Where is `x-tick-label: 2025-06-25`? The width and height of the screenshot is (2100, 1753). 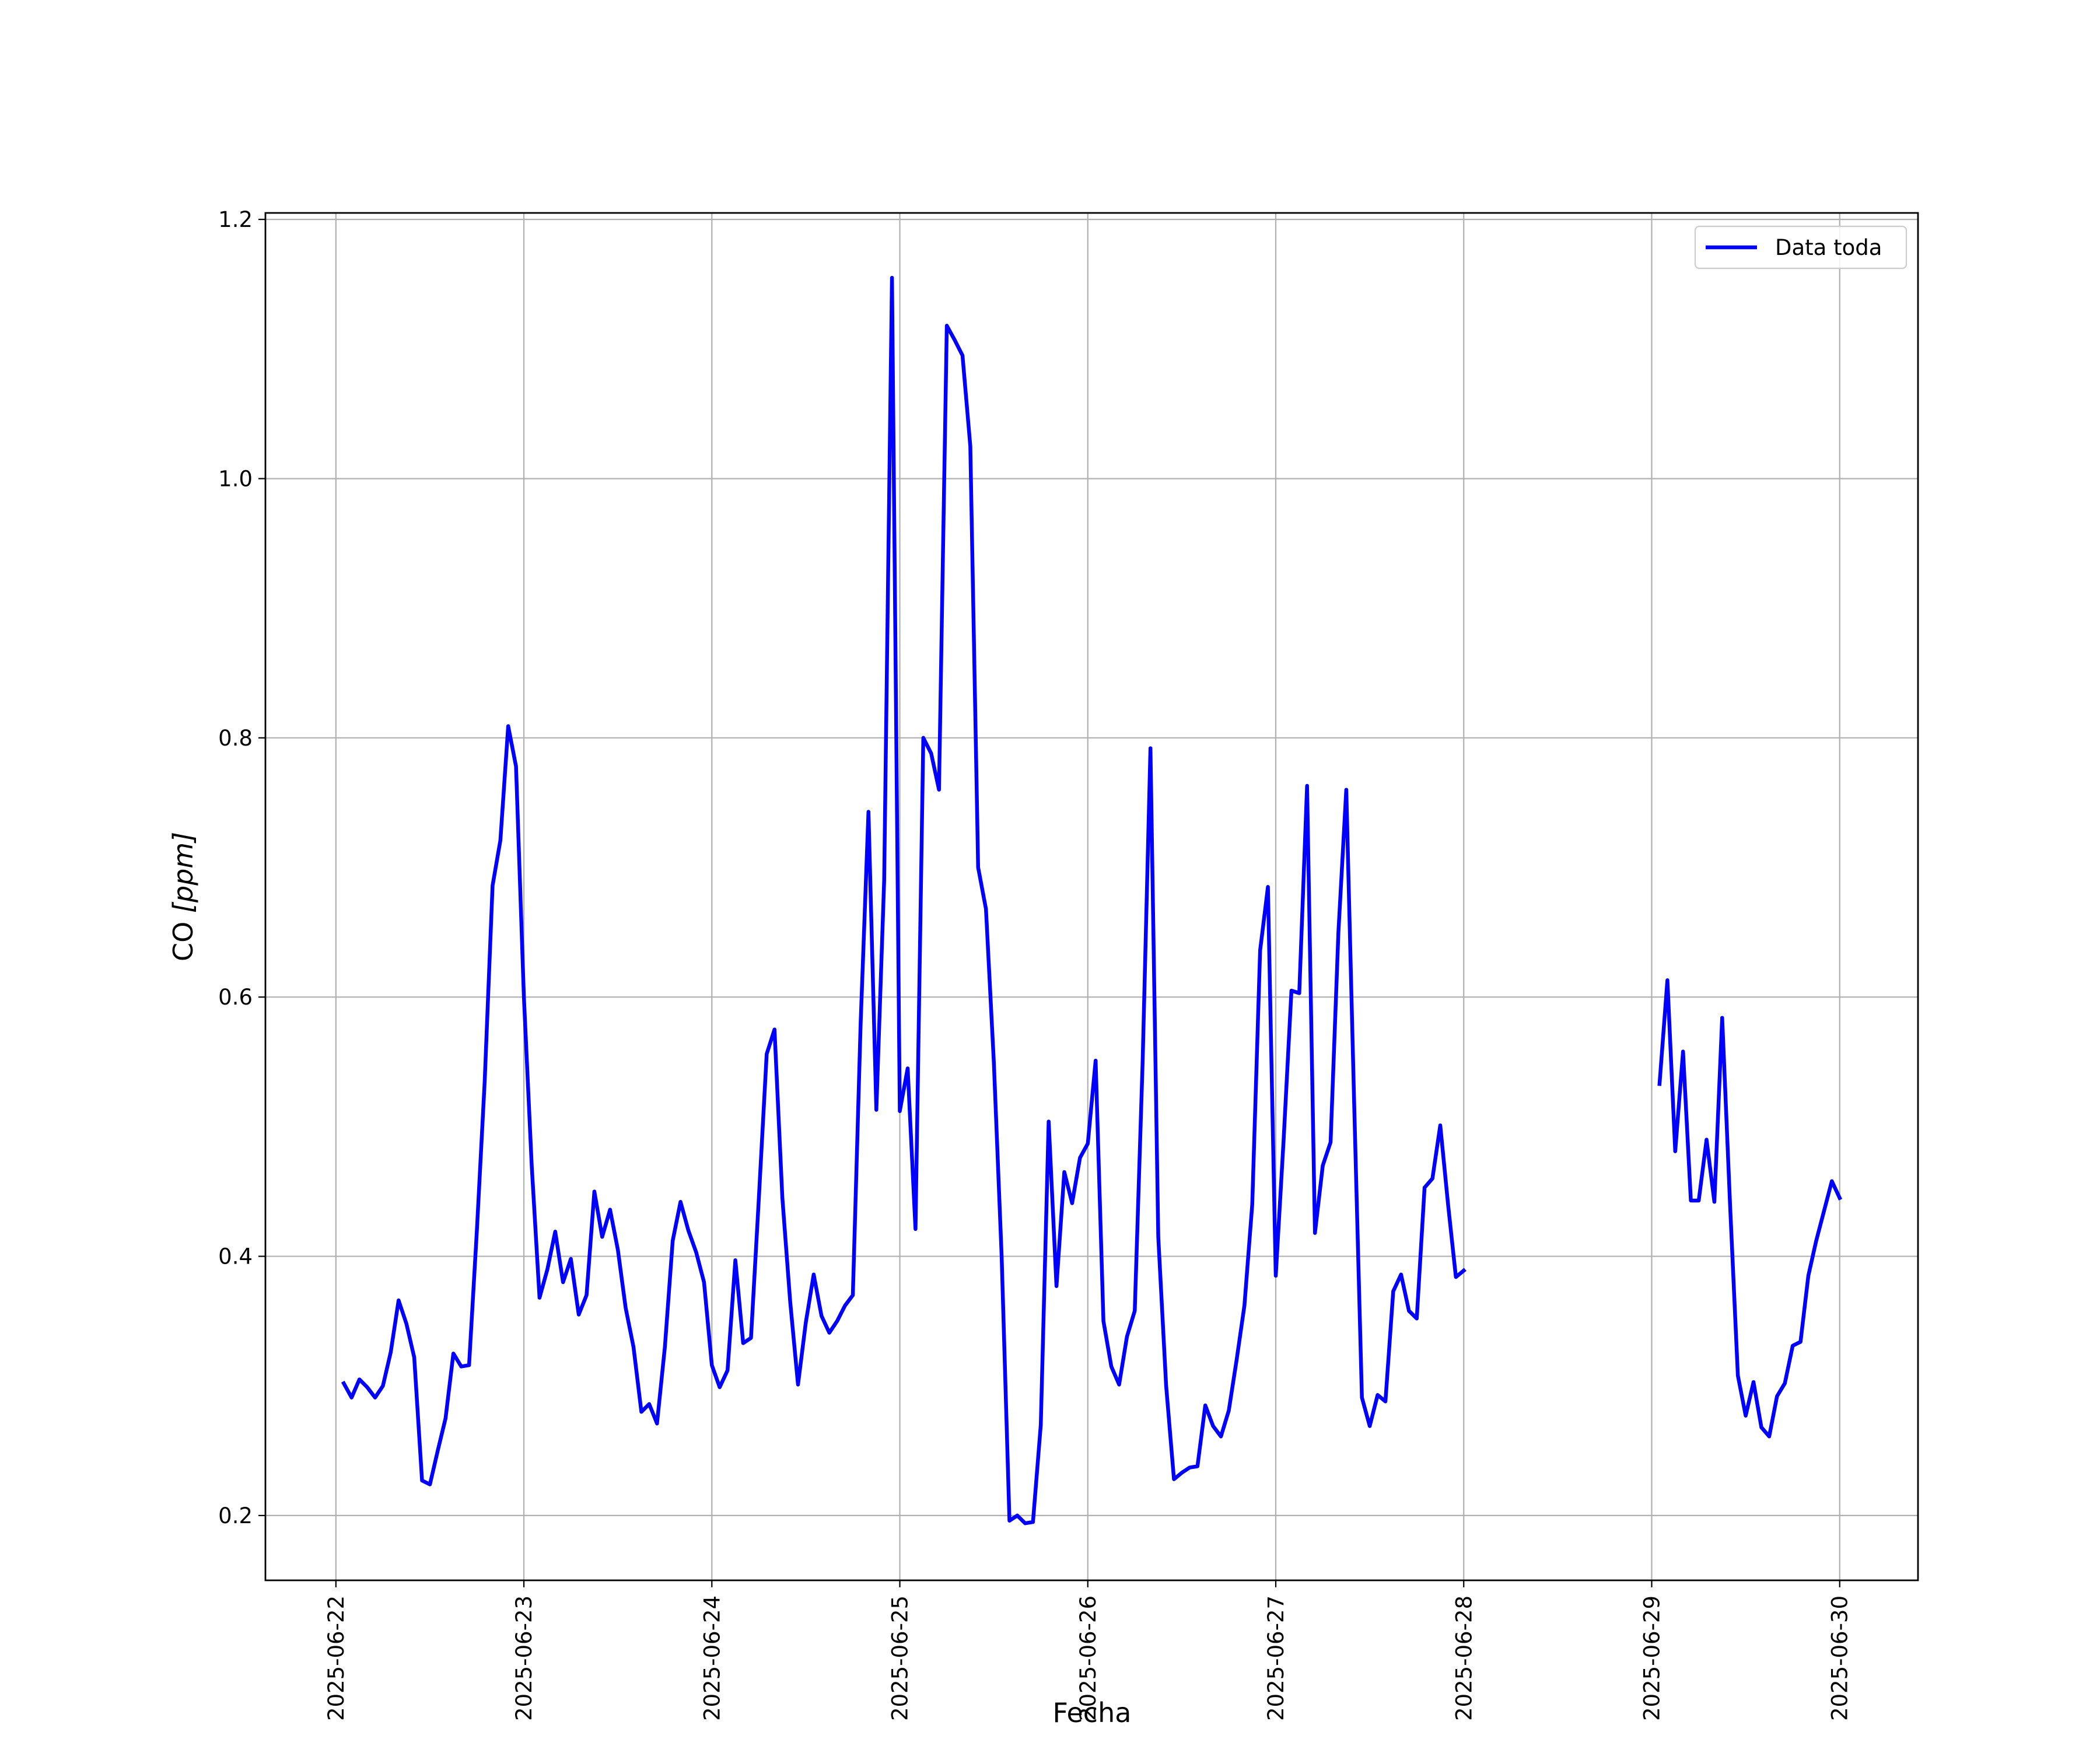
x-tick-label: 2025-06-25 is located at coordinates (900, 1658).